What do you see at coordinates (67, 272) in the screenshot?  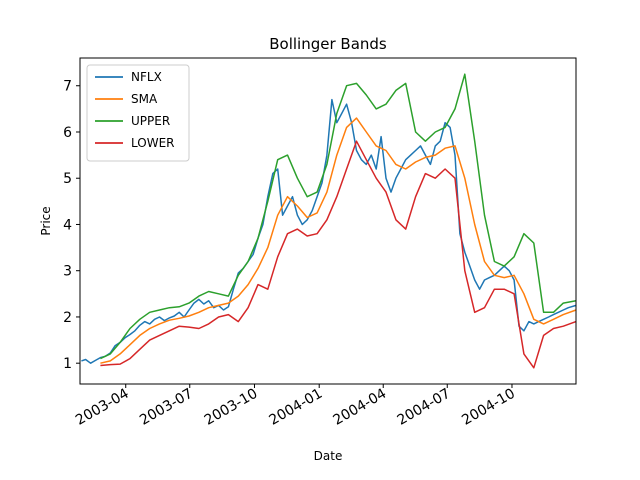 I see `y-tick-label: 3` at bounding box center [67, 272].